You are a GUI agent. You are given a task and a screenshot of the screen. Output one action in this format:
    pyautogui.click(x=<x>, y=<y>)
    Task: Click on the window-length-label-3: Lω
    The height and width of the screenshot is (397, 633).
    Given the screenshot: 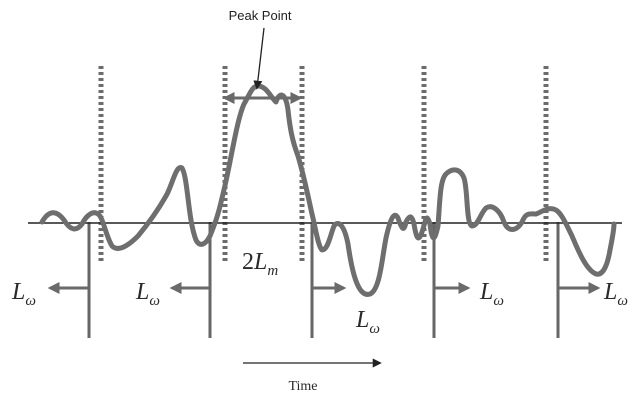 What is the action you would take?
    pyautogui.click(x=367, y=322)
    